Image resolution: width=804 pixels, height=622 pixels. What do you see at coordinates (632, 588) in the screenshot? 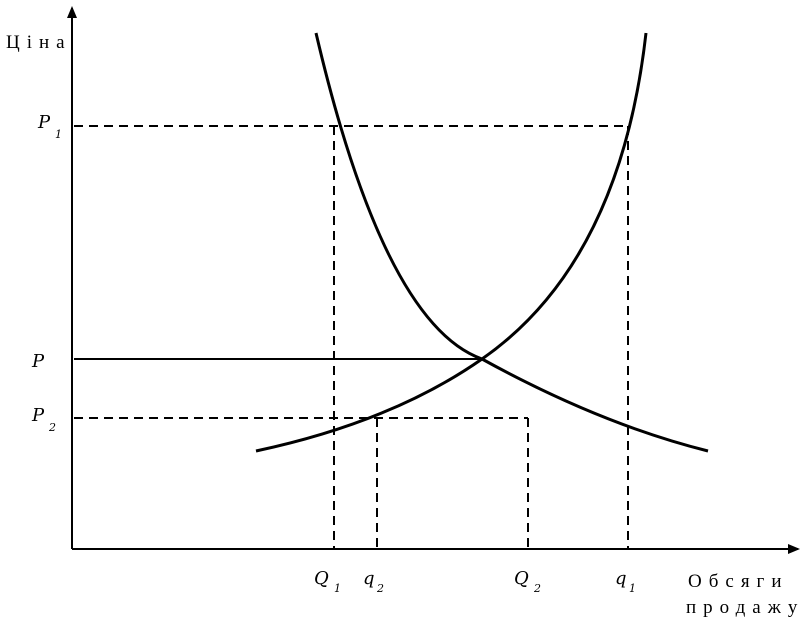
I see `q1-subscript: 1` at bounding box center [632, 588].